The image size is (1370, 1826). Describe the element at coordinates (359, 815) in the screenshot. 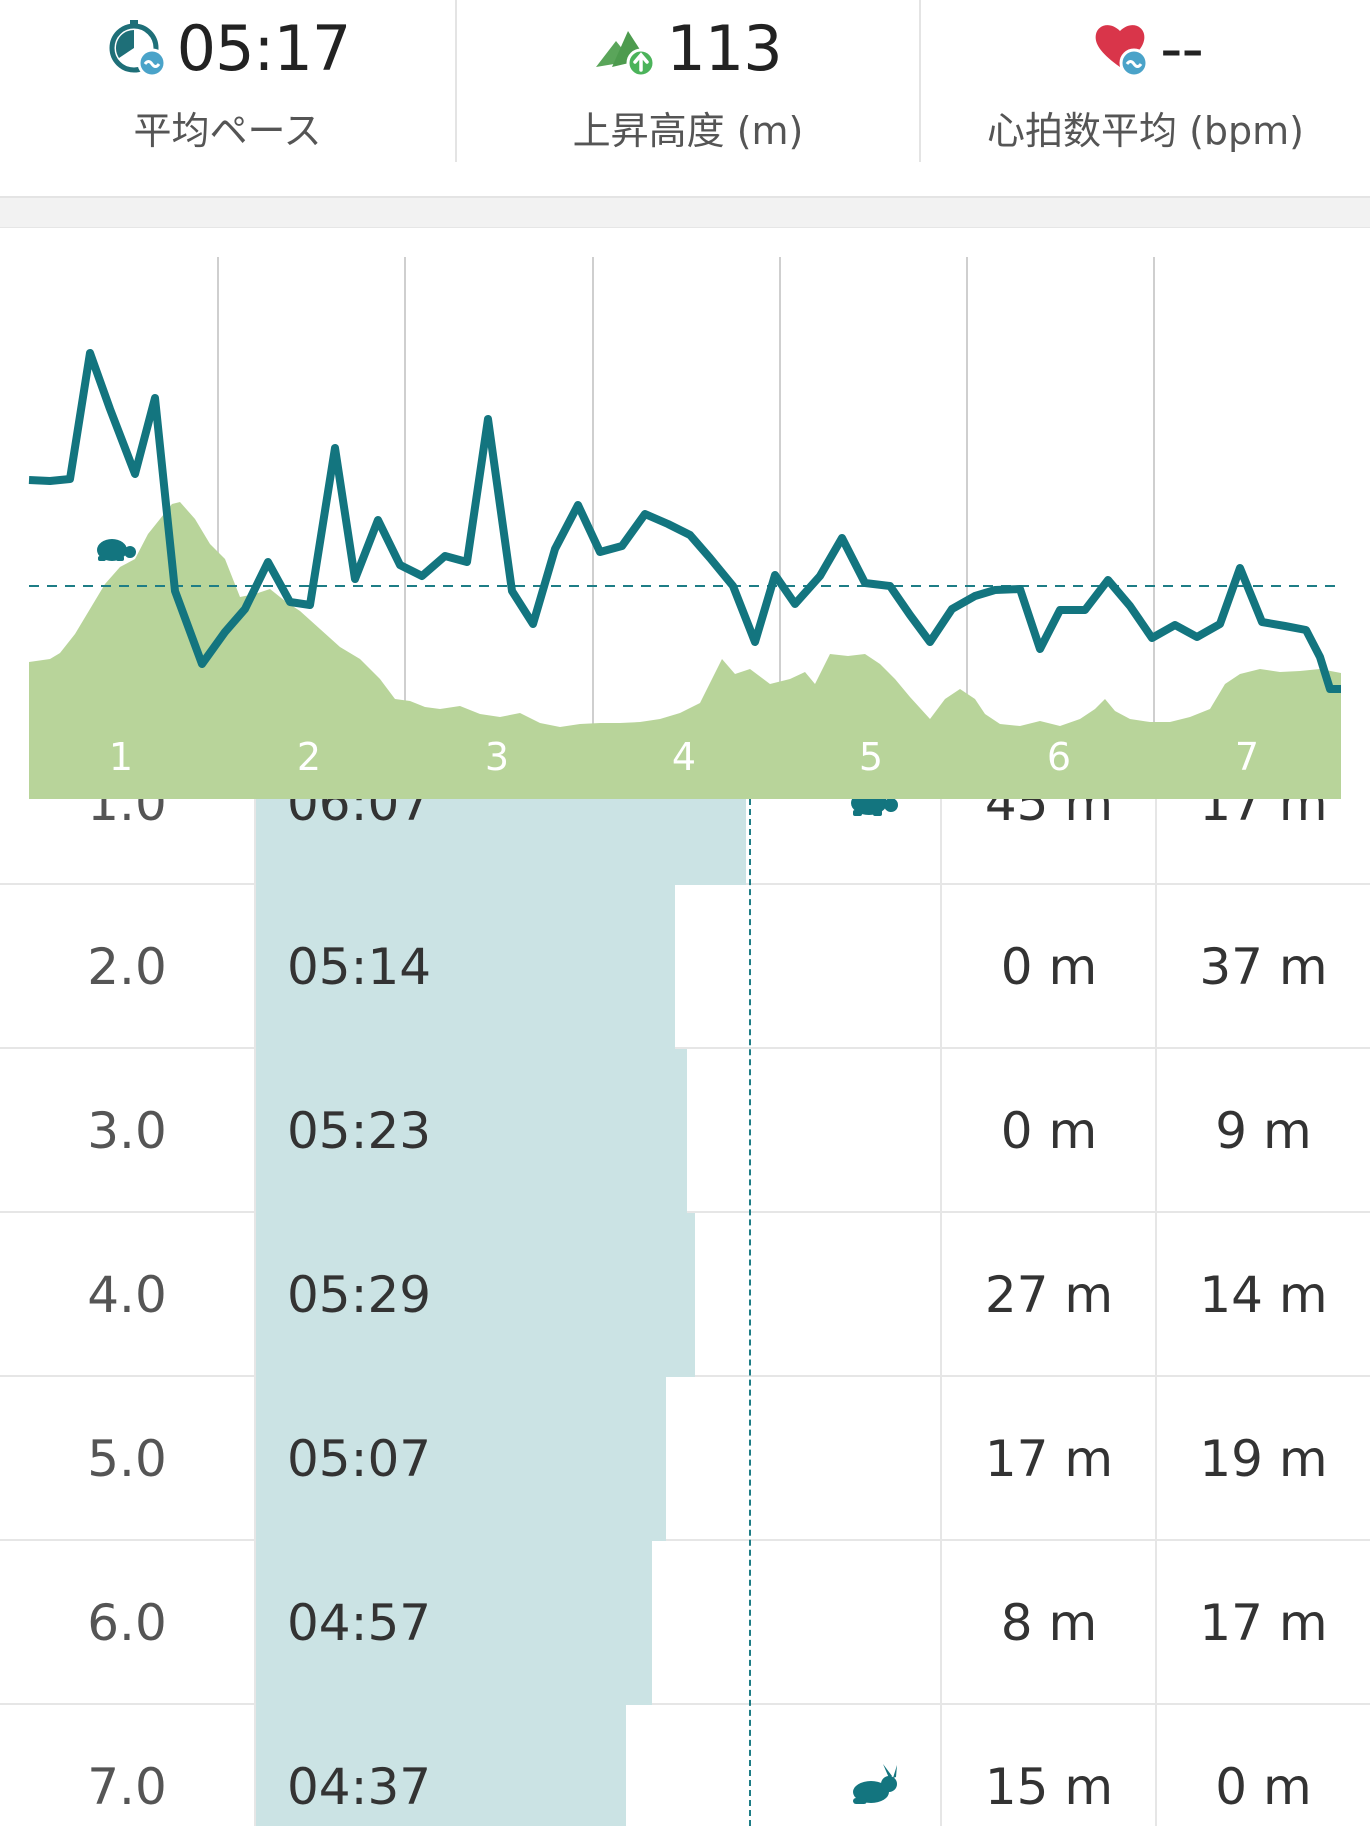

I see `split-pace: 06:07` at that location.